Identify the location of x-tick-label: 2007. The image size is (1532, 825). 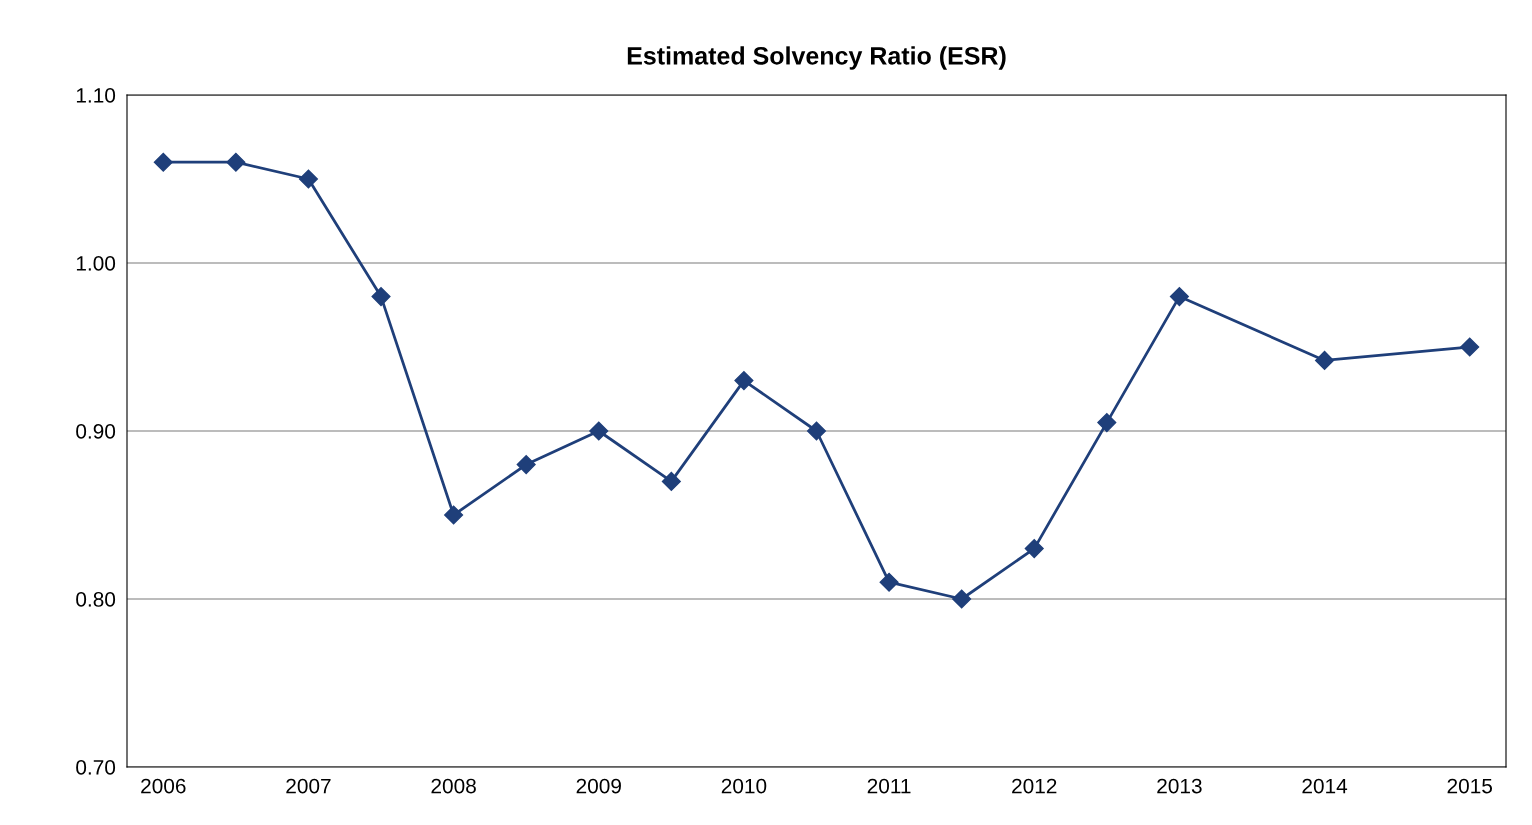
(308, 786).